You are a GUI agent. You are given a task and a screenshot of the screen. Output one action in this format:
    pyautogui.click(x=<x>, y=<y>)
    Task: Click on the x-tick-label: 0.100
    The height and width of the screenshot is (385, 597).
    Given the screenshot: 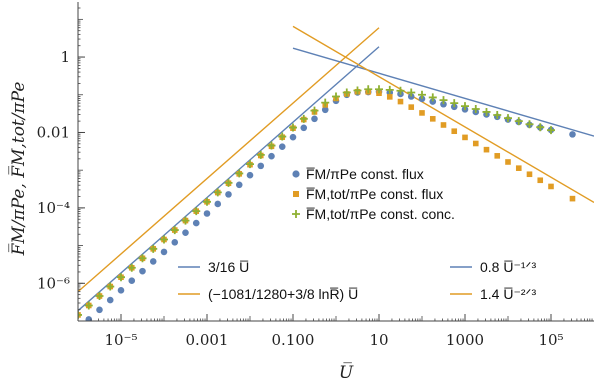 What is the action you would take?
    pyautogui.click(x=293, y=340)
    